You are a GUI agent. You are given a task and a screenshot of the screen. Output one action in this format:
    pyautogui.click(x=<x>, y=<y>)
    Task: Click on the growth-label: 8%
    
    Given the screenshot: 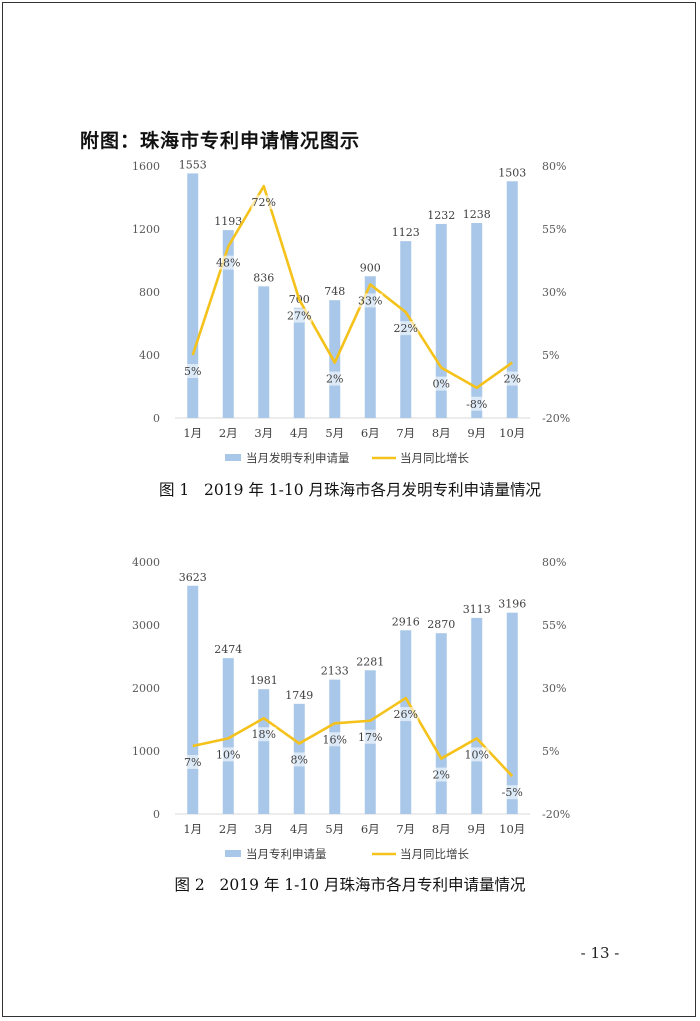 What is the action you would take?
    pyautogui.click(x=299, y=759)
    